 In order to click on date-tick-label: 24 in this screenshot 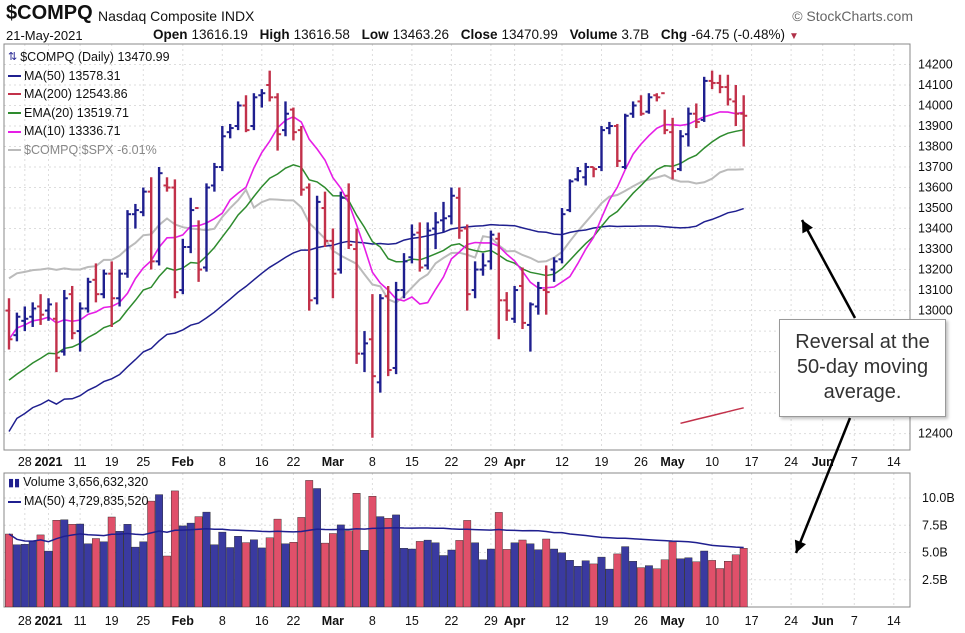, I will do `click(791, 621)`.